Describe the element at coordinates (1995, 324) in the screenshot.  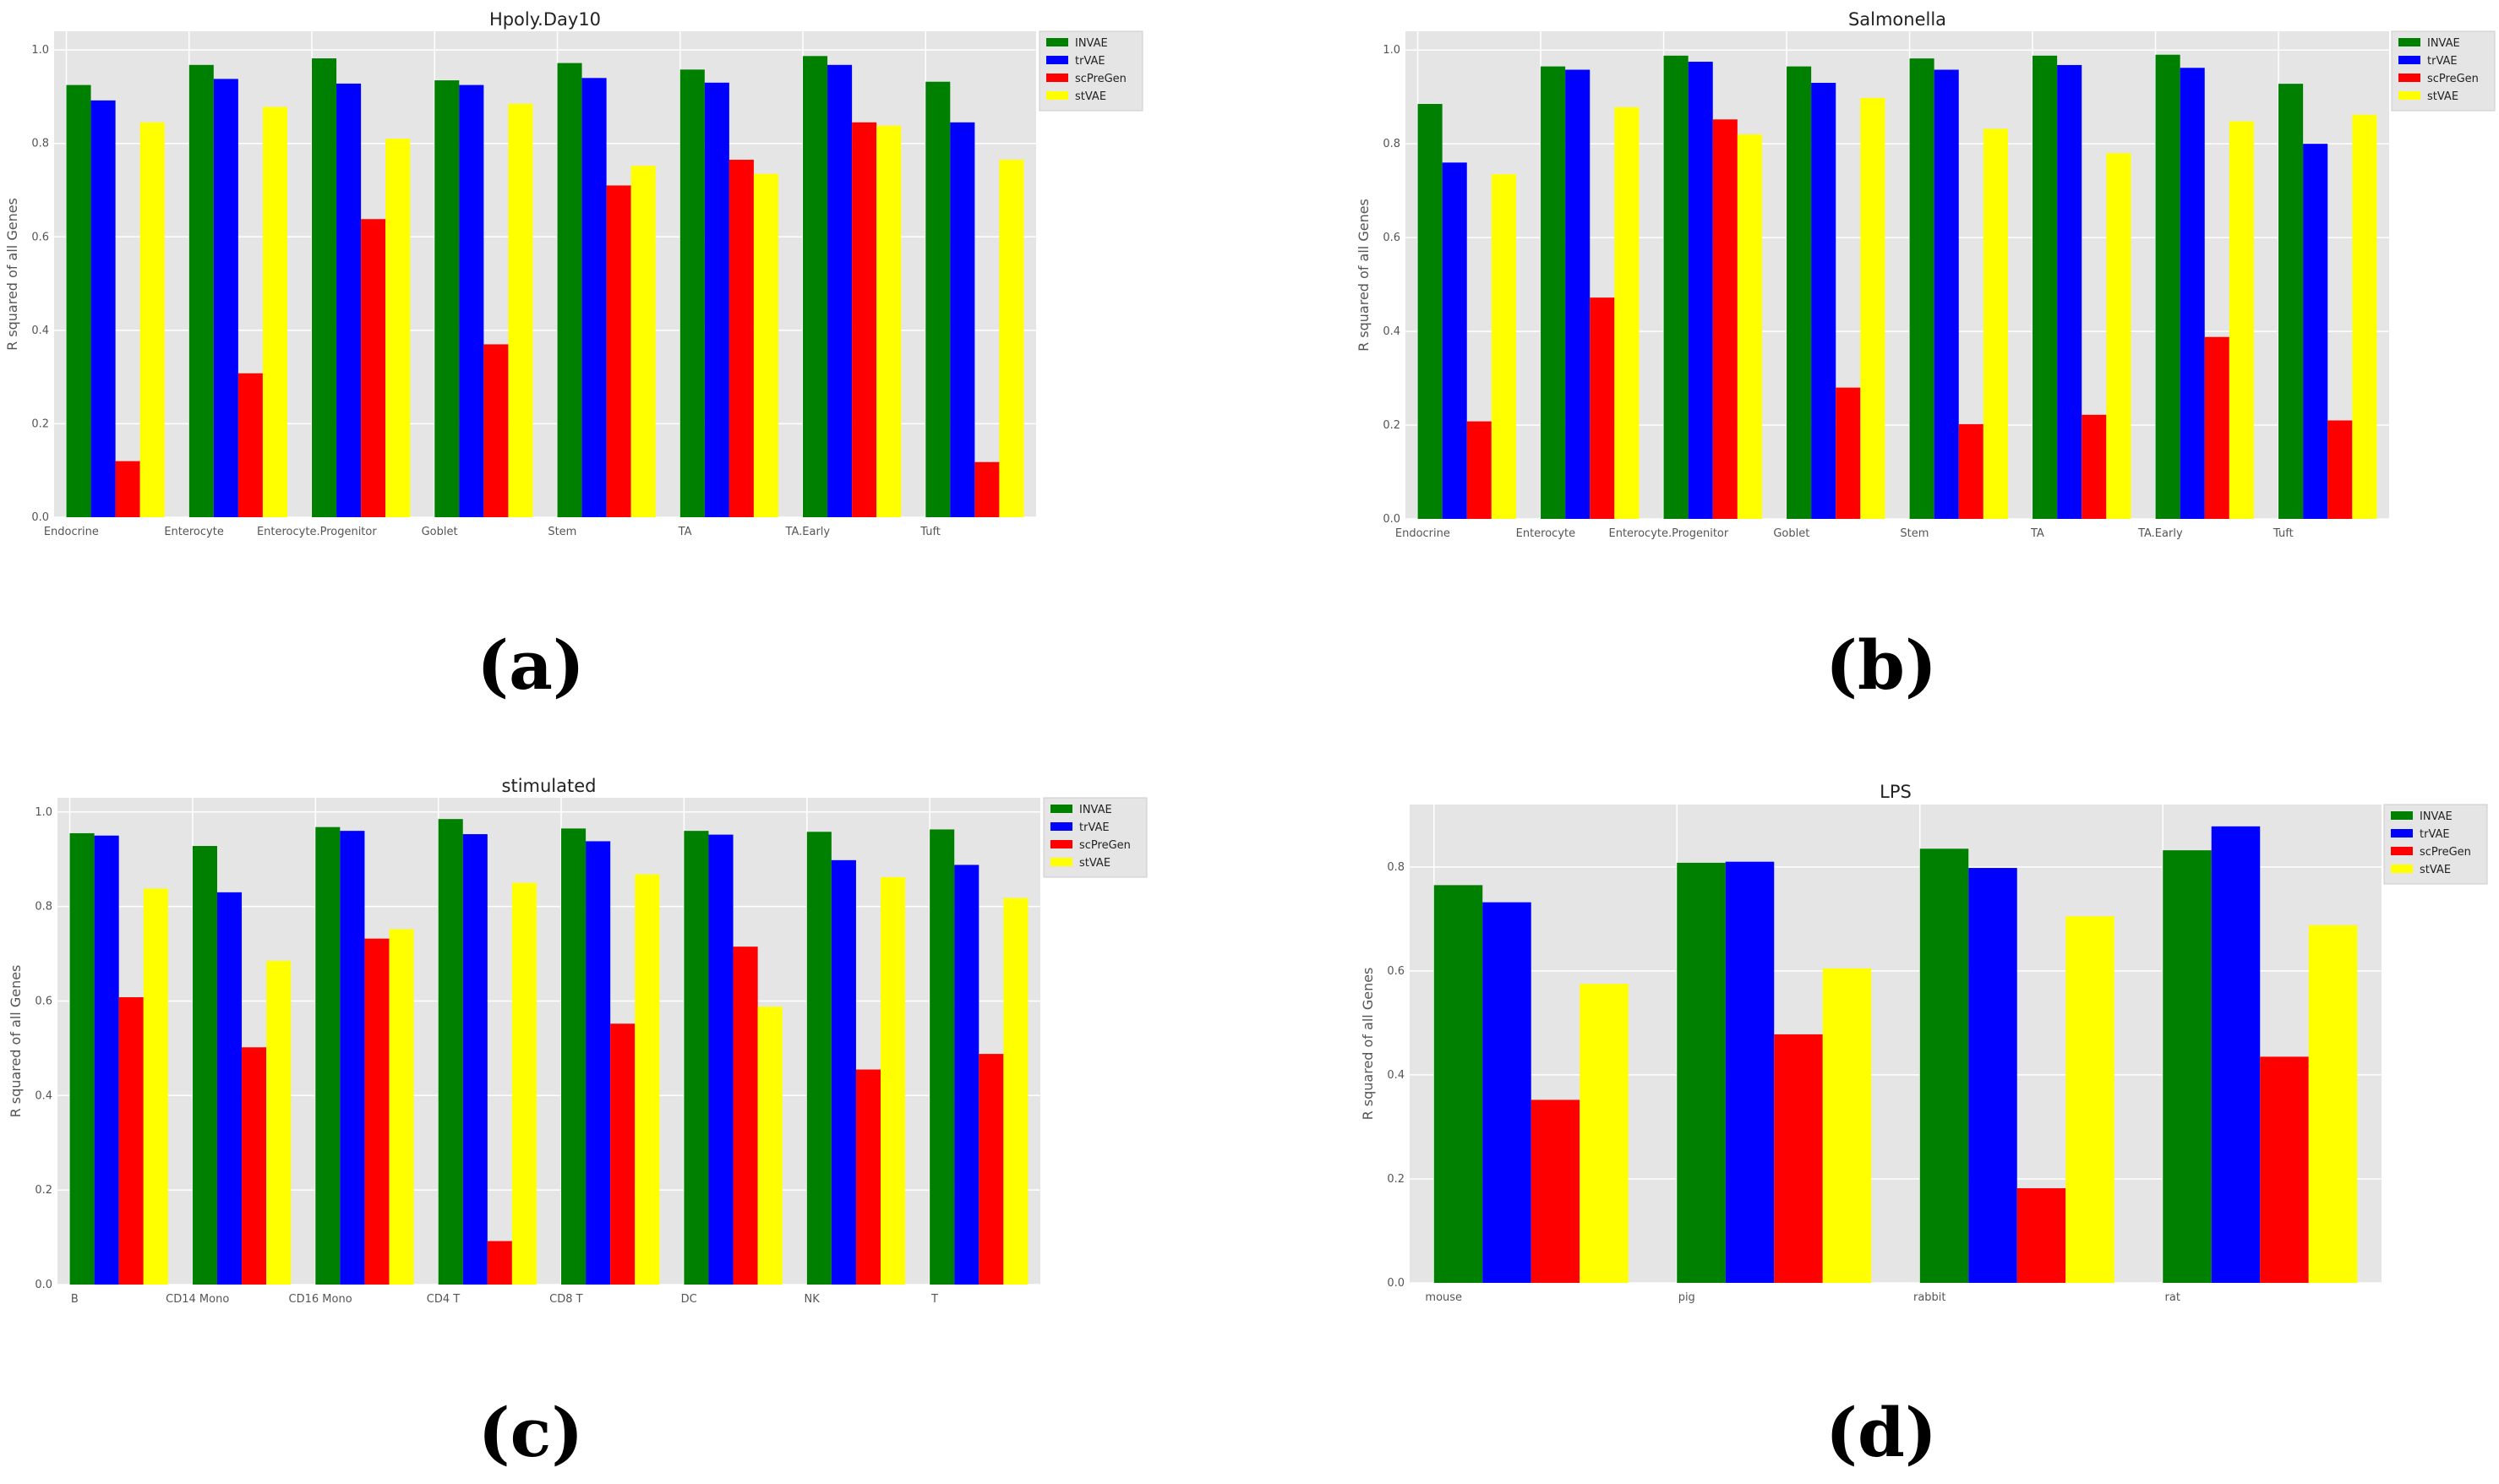
I see `bar-stvae-stem` at that location.